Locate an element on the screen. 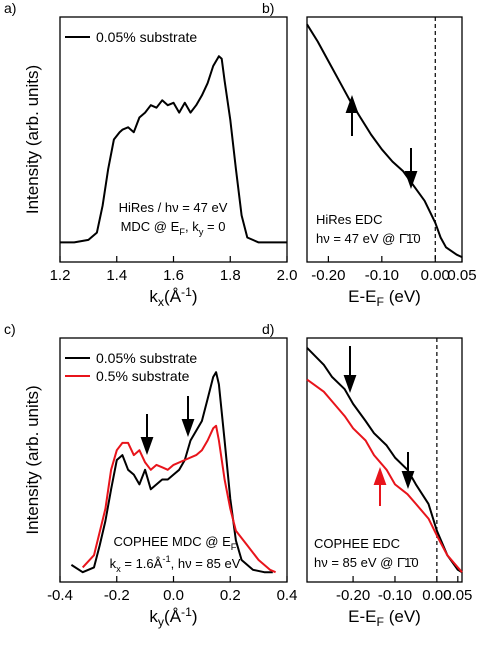 The width and height of the screenshot is (498, 651). annotation: kx = 1.6Å-1, hν = 85 eV is located at coordinates (175, 564).